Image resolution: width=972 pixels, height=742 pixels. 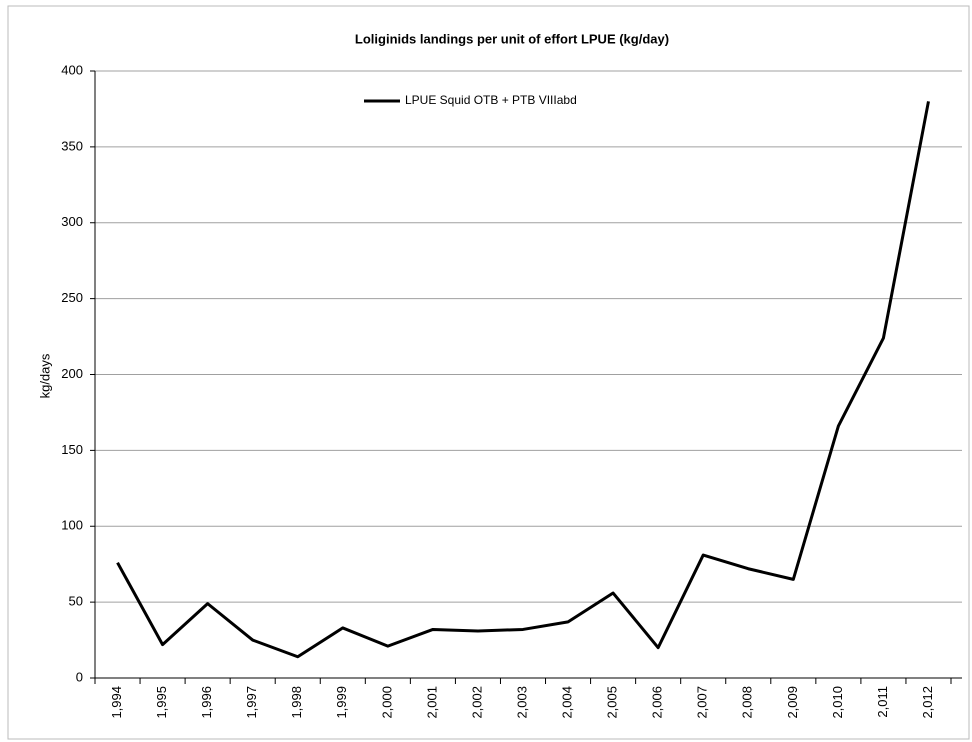 What do you see at coordinates (612, 702) in the screenshot?
I see `x-tick-label: 2,005` at bounding box center [612, 702].